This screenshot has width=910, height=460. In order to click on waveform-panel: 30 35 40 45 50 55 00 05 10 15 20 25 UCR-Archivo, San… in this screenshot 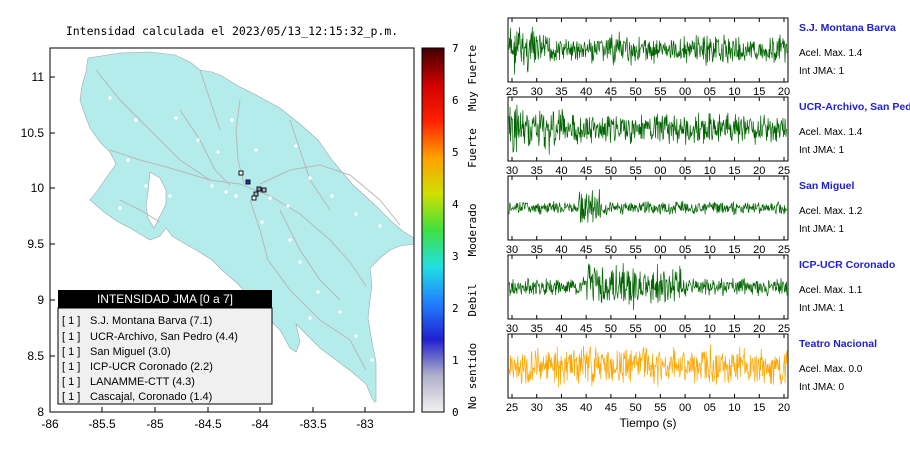, I will do `click(708, 136)`.